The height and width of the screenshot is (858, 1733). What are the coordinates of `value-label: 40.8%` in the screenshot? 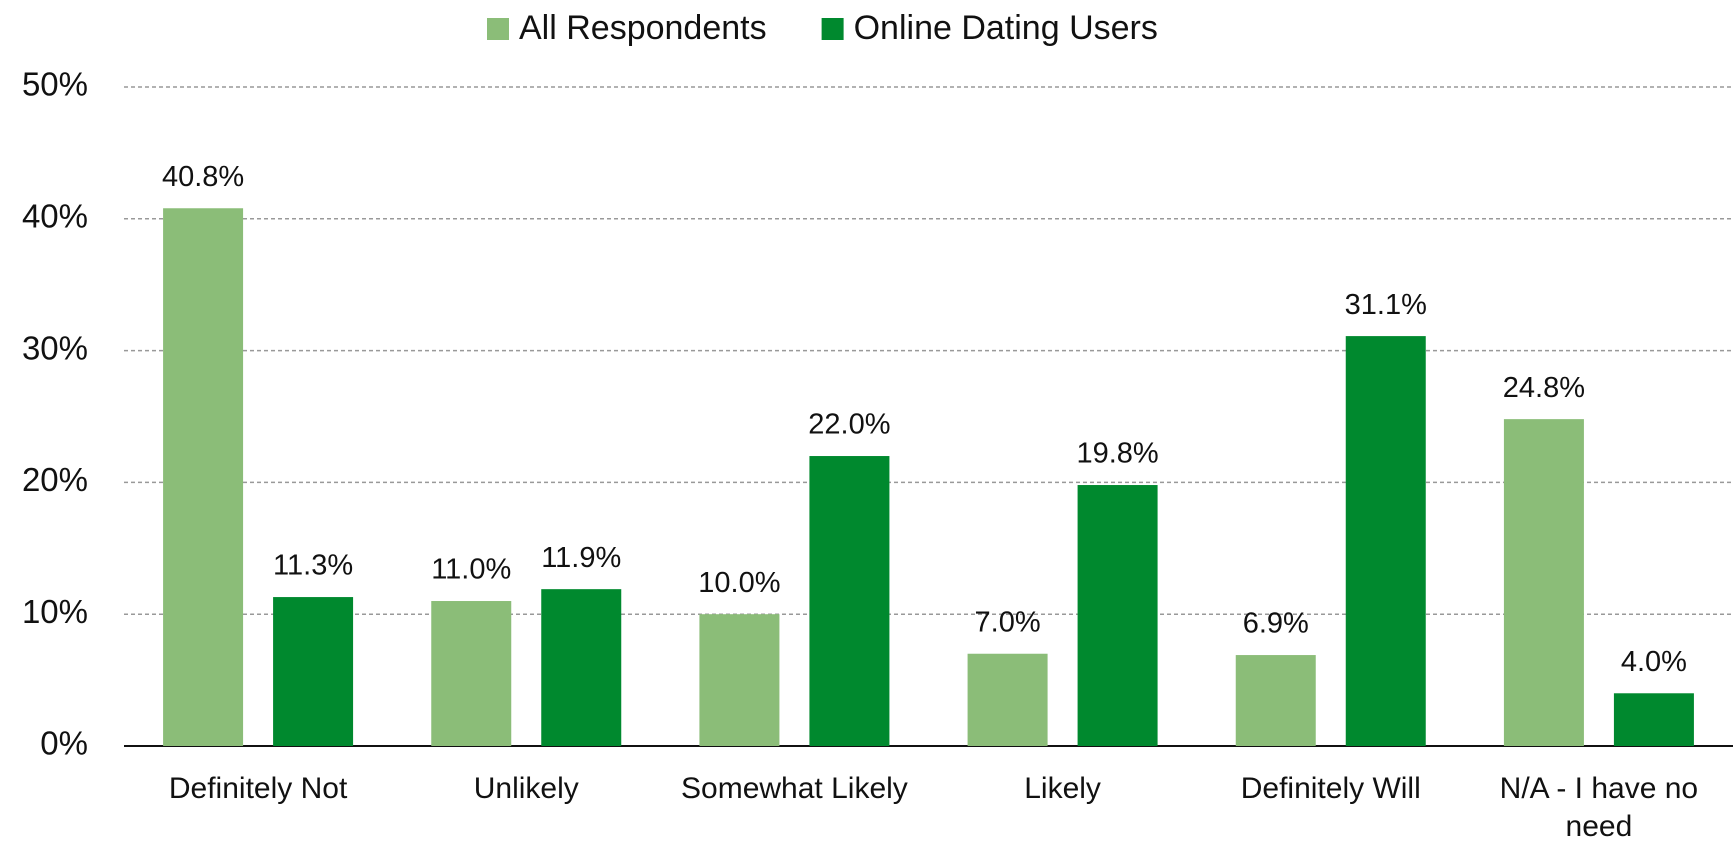 It's located at (203, 177).